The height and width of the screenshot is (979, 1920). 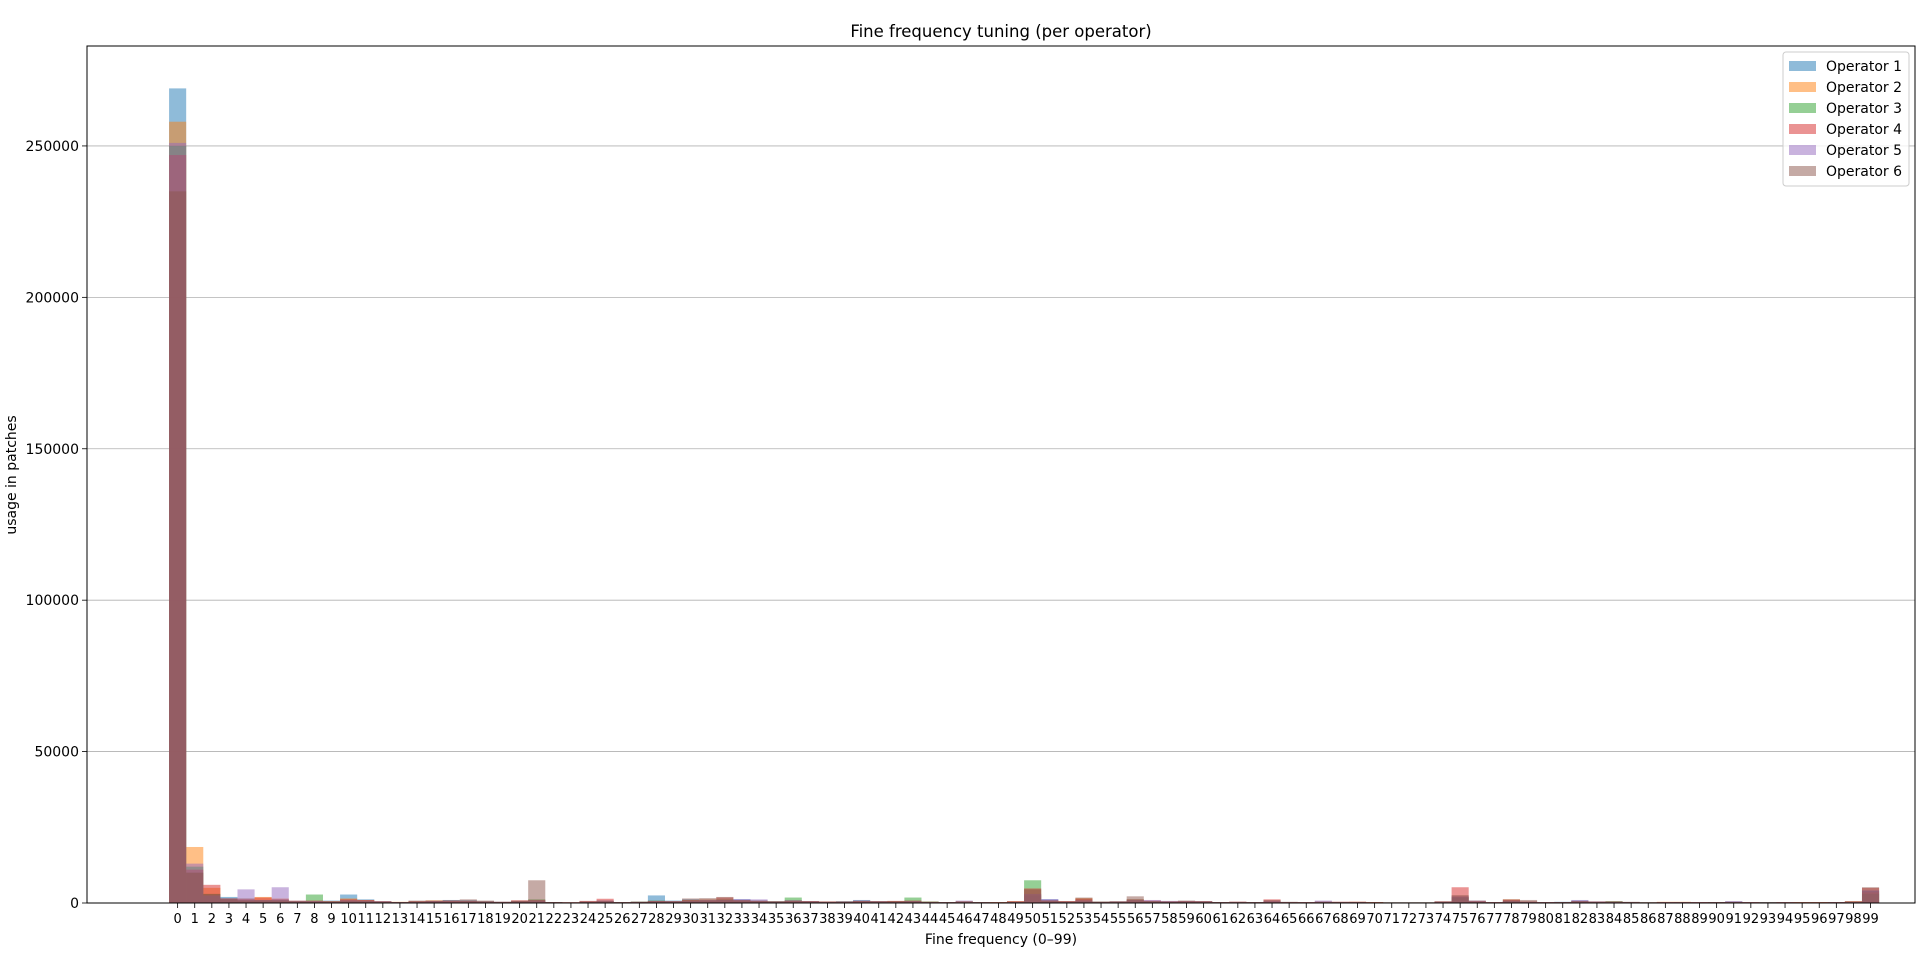 What do you see at coordinates (519, 919) in the screenshot?
I see `x-tick-label: 20` at bounding box center [519, 919].